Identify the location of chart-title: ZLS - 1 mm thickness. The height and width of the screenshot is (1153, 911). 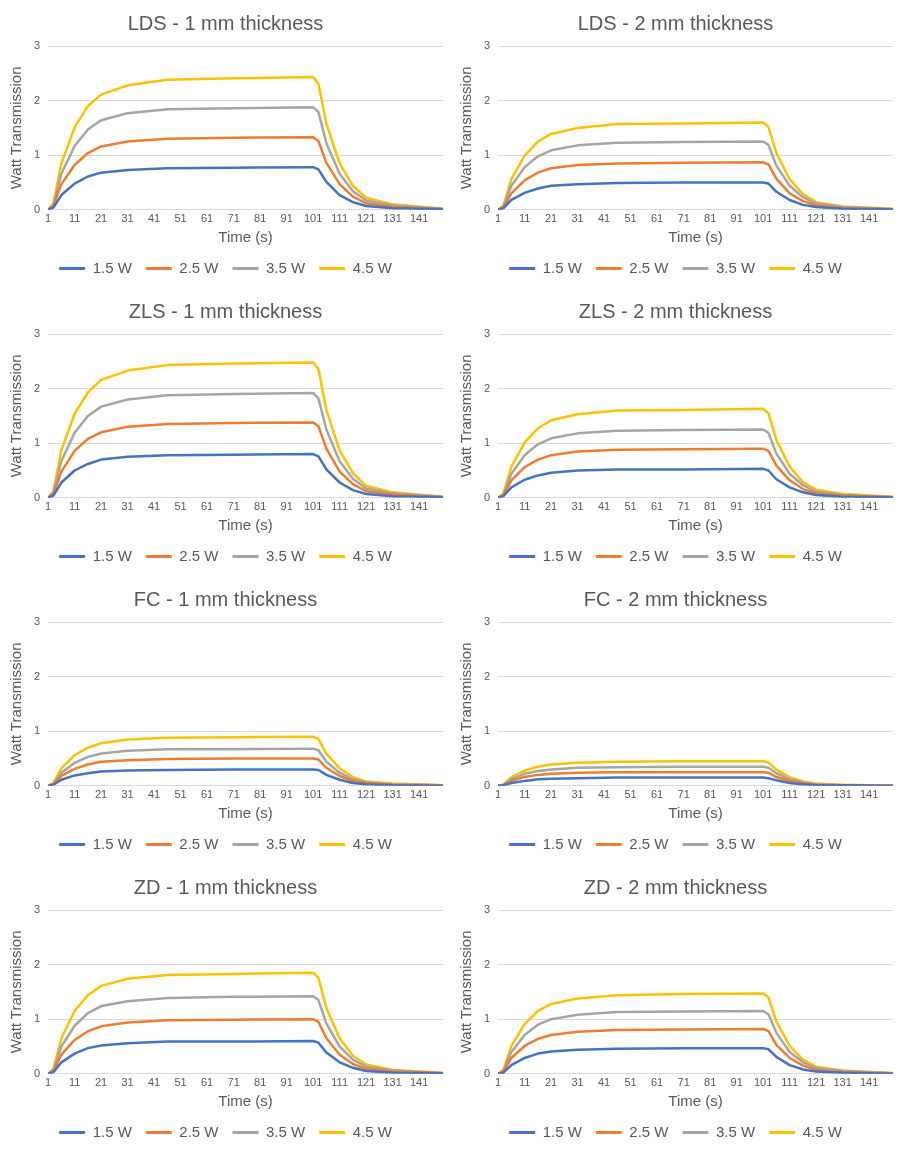
(225, 310).